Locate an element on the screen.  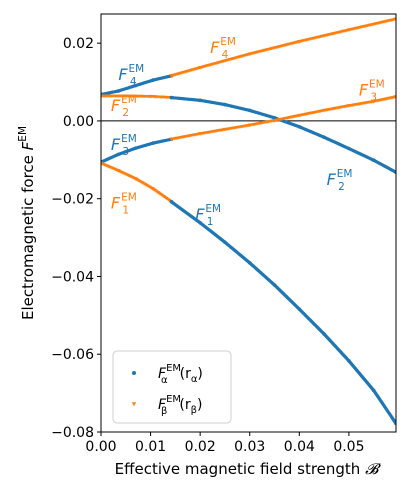
curve-label-5: FEM 4 is located at coordinates (223, 48).